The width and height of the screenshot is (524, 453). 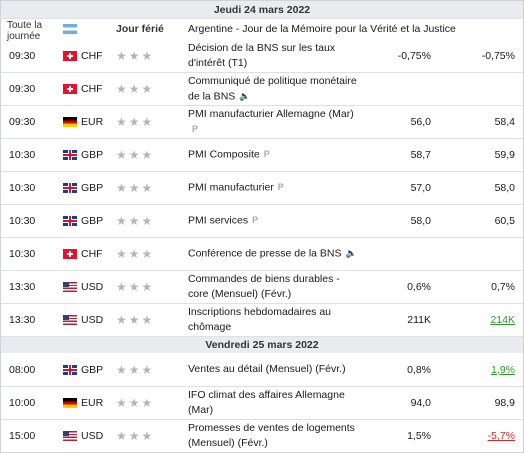 I want to click on event-row: 10:30 GBP ★ ★ ★ PMI manufacturier P 57,0 58,0, so click(x=262, y=187).